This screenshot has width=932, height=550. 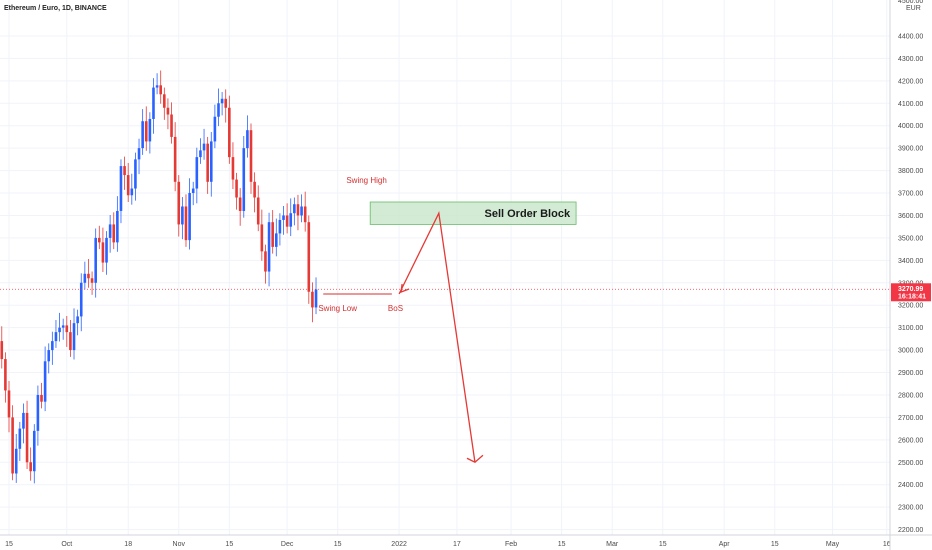 I want to click on y-tick-label: 4000.00, so click(x=910, y=126).